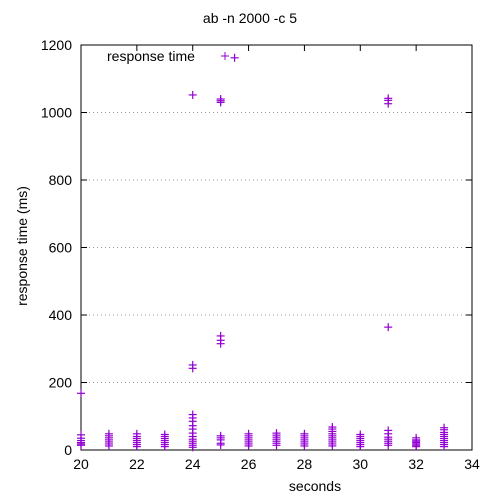 Image resolution: width=500 pixels, height=500 pixels. Describe the element at coordinates (193, 464) in the screenshot. I see `x-tick-label: 24` at that location.